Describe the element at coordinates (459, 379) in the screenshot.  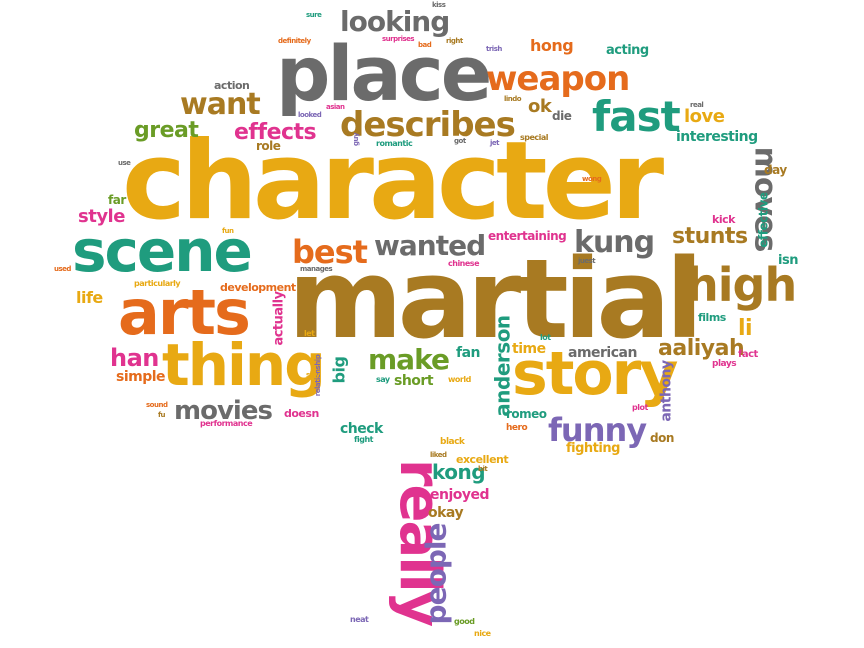
I see `word-world: world` at that location.